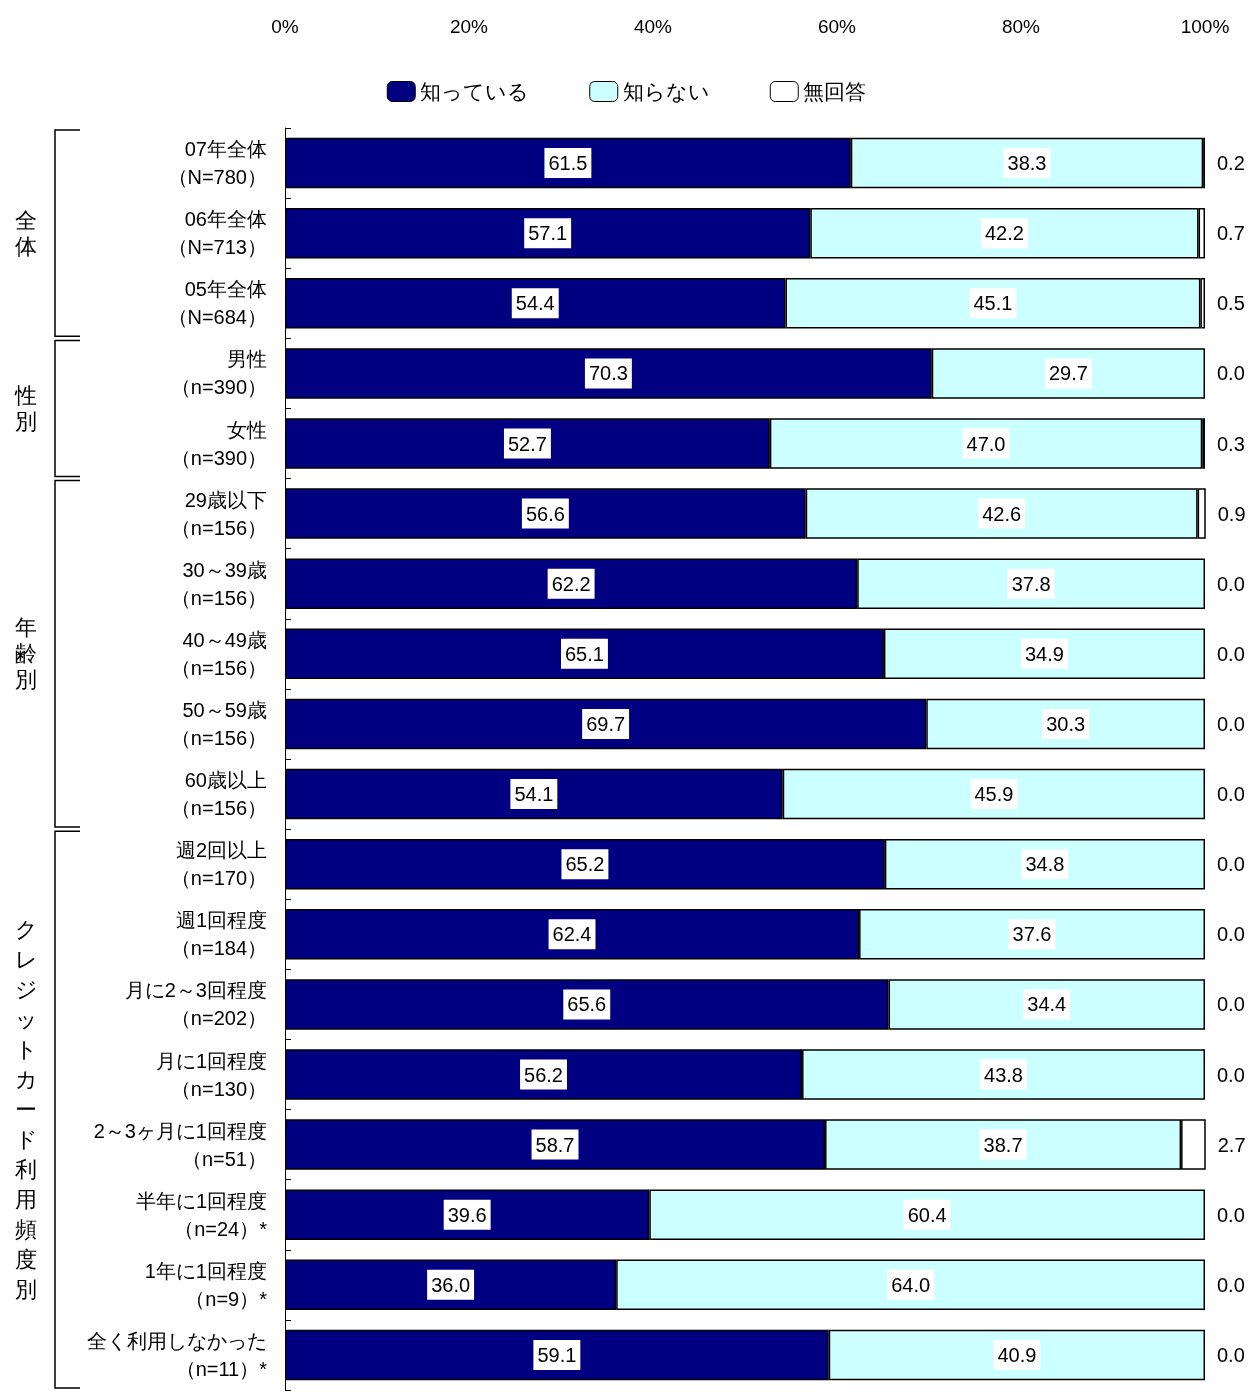 The height and width of the screenshot is (1392, 1253). What do you see at coordinates (1032, 934) in the screenshot?
I see `data-label: 37.6` at bounding box center [1032, 934].